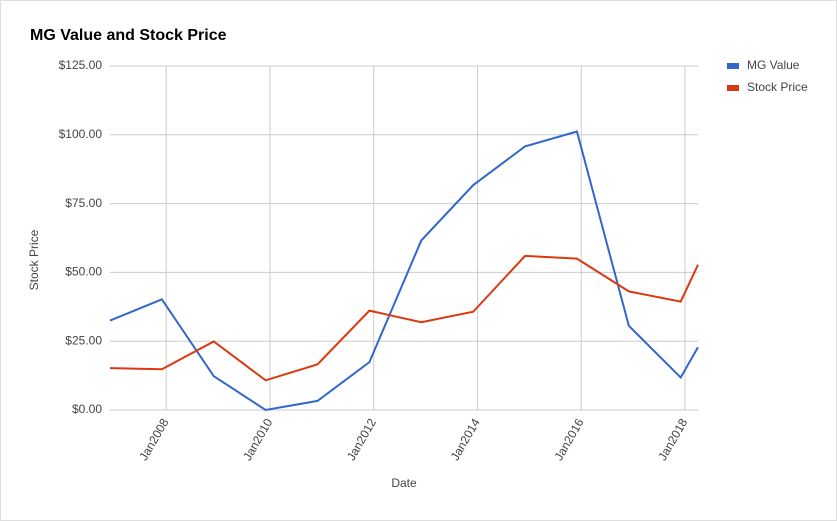 The height and width of the screenshot is (521, 837). Describe the element at coordinates (81, 65) in the screenshot. I see `y-tick-label: $125.00` at that location.